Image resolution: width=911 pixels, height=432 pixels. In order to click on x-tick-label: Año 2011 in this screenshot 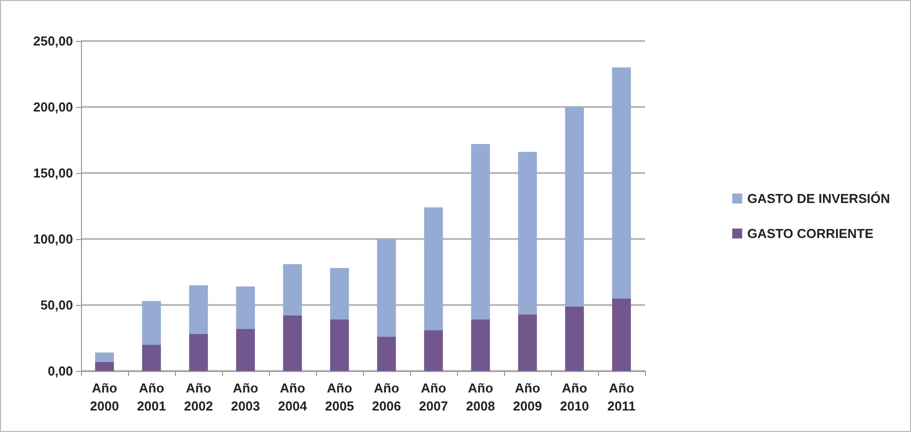, I will do `click(621, 397)`.